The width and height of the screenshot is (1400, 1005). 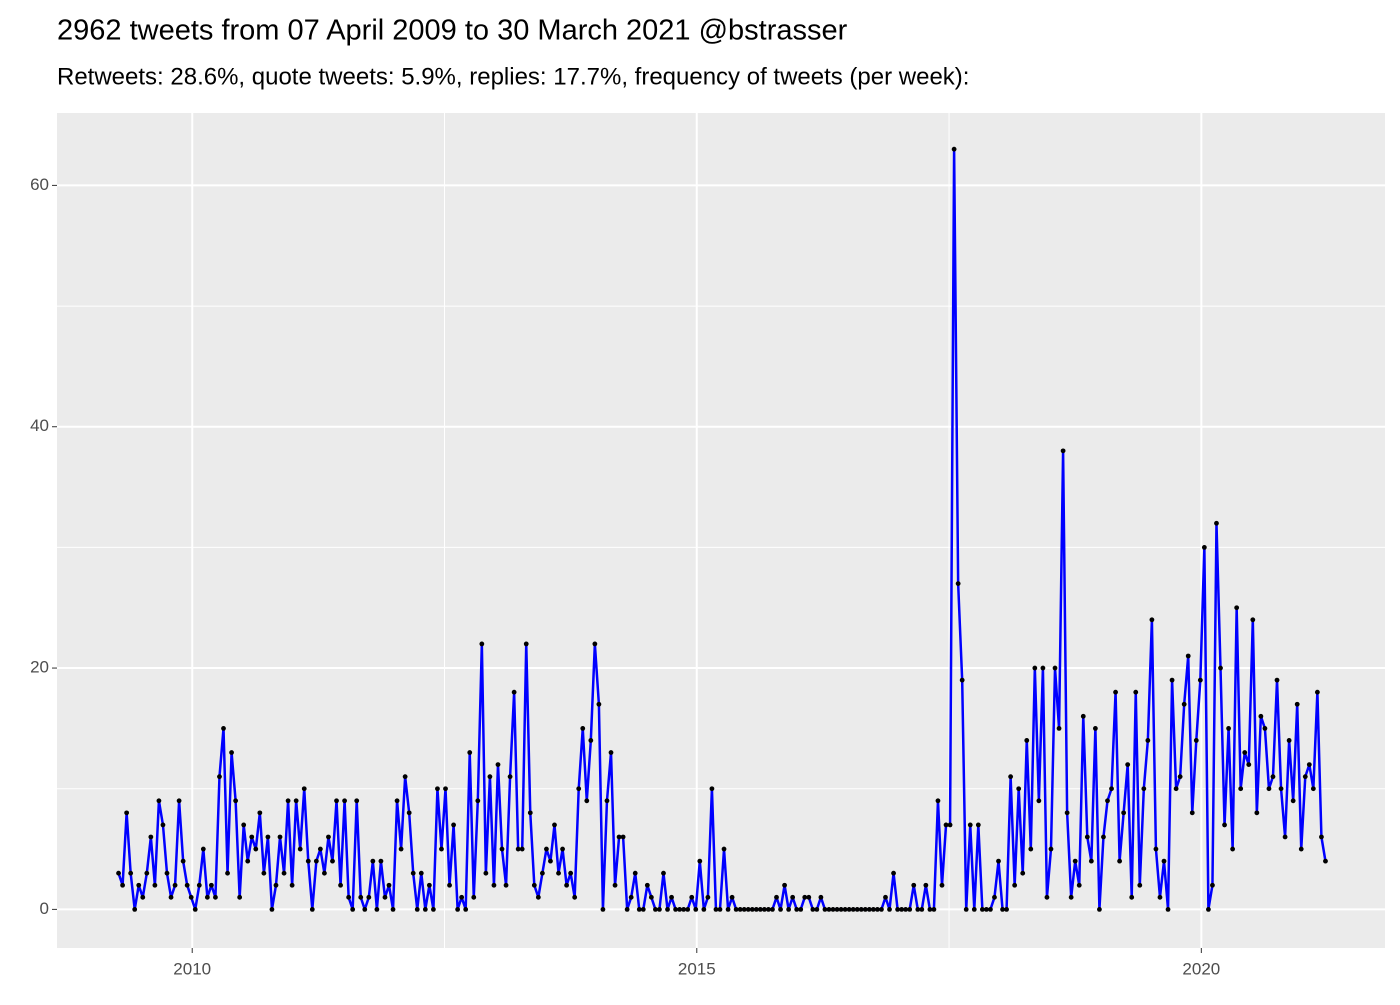 What do you see at coordinates (44, 908) in the screenshot?
I see `y-tick-label: 0` at bounding box center [44, 908].